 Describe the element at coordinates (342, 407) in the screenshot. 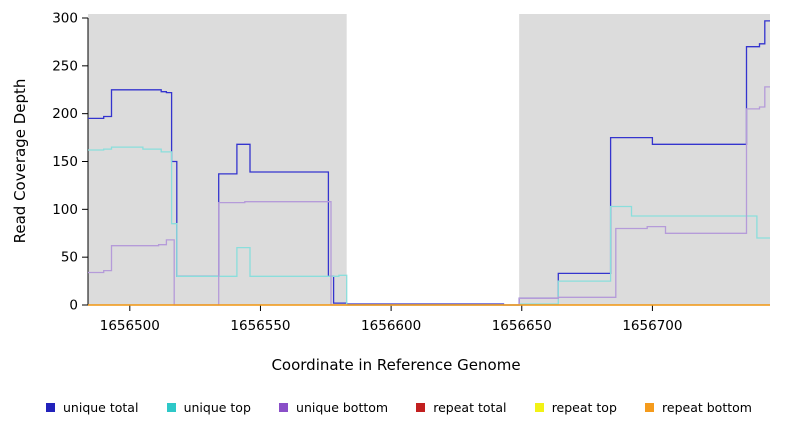

I see `legend-label: unique bottom` at that location.